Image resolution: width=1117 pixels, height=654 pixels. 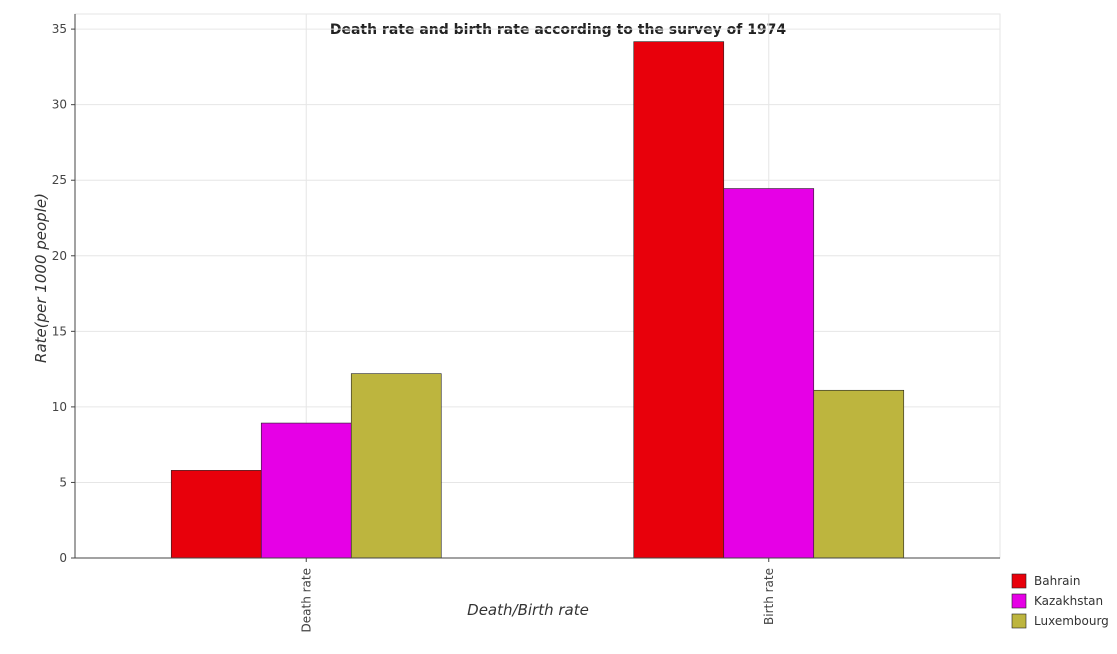 I want to click on y-tick-label: 20, so click(x=59, y=256).